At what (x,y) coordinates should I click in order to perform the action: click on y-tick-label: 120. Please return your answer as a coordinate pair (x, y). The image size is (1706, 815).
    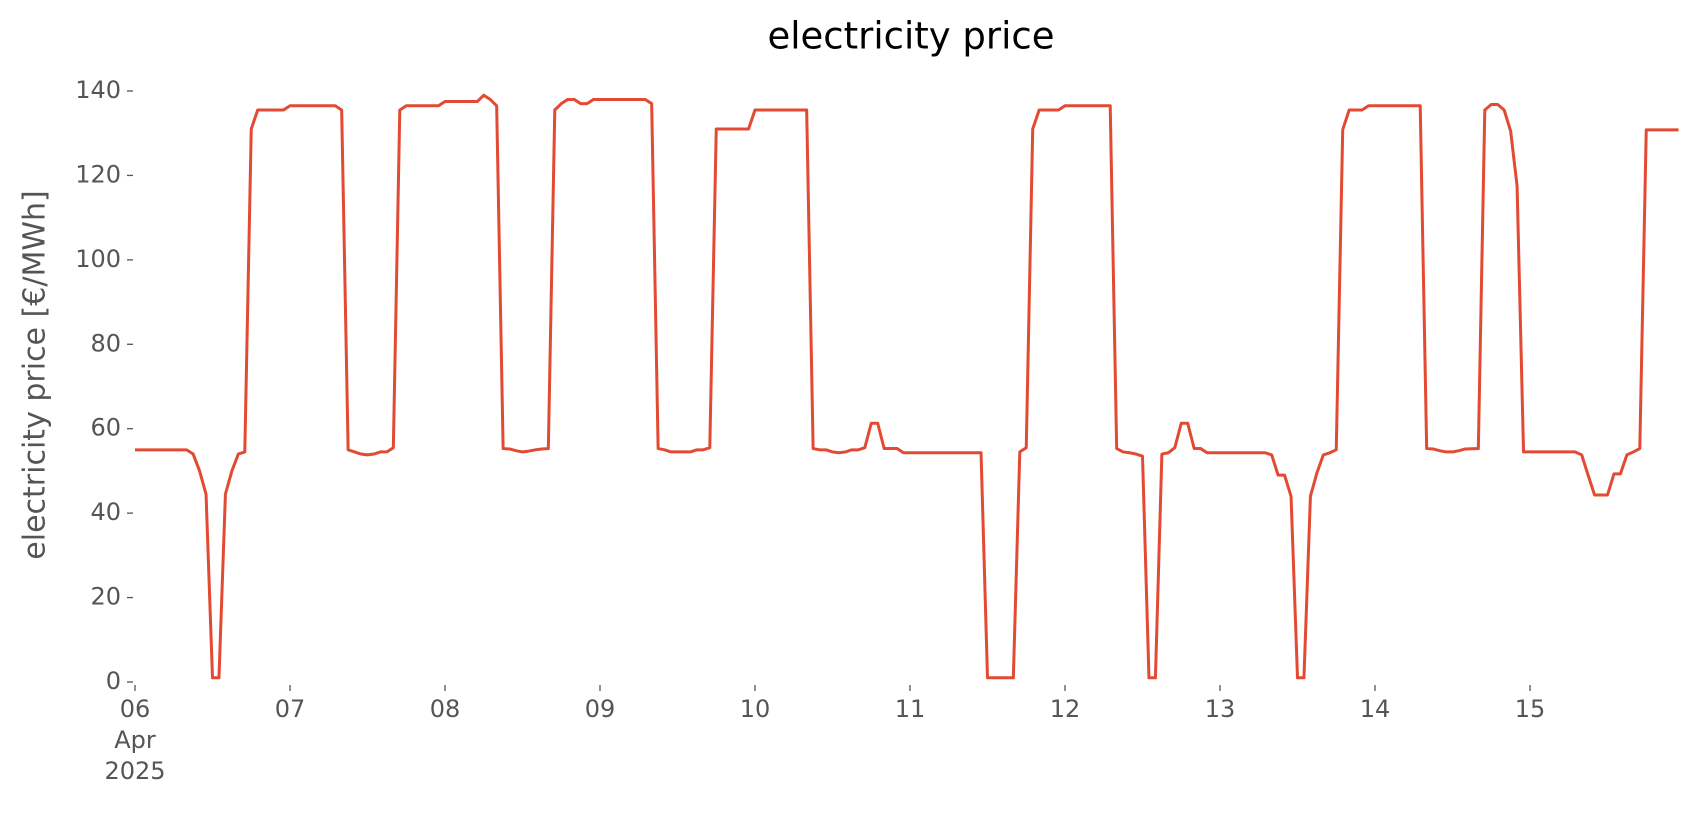
    Looking at the image, I should click on (98, 174).